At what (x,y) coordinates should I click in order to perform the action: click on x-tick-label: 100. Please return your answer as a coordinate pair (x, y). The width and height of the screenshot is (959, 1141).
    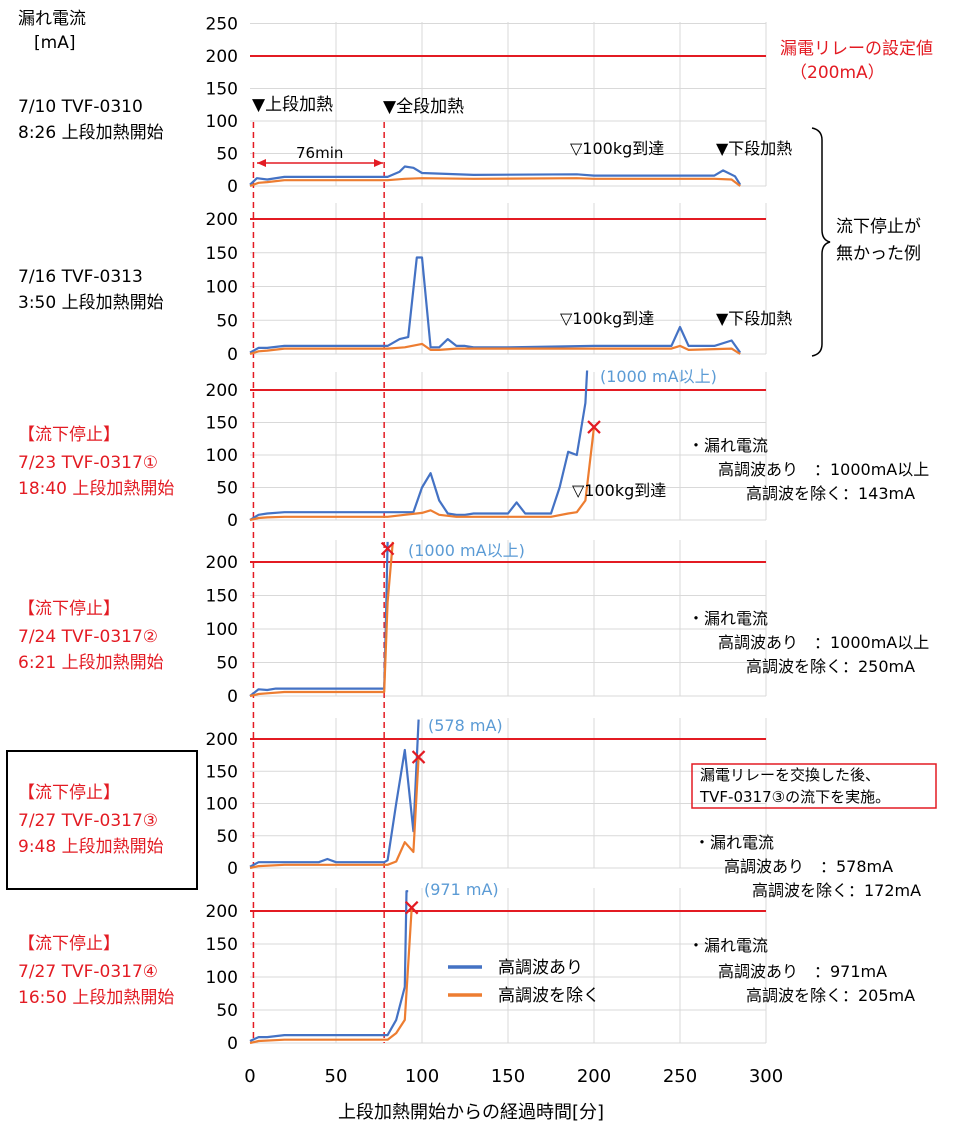
    Looking at the image, I should click on (422, 1076).